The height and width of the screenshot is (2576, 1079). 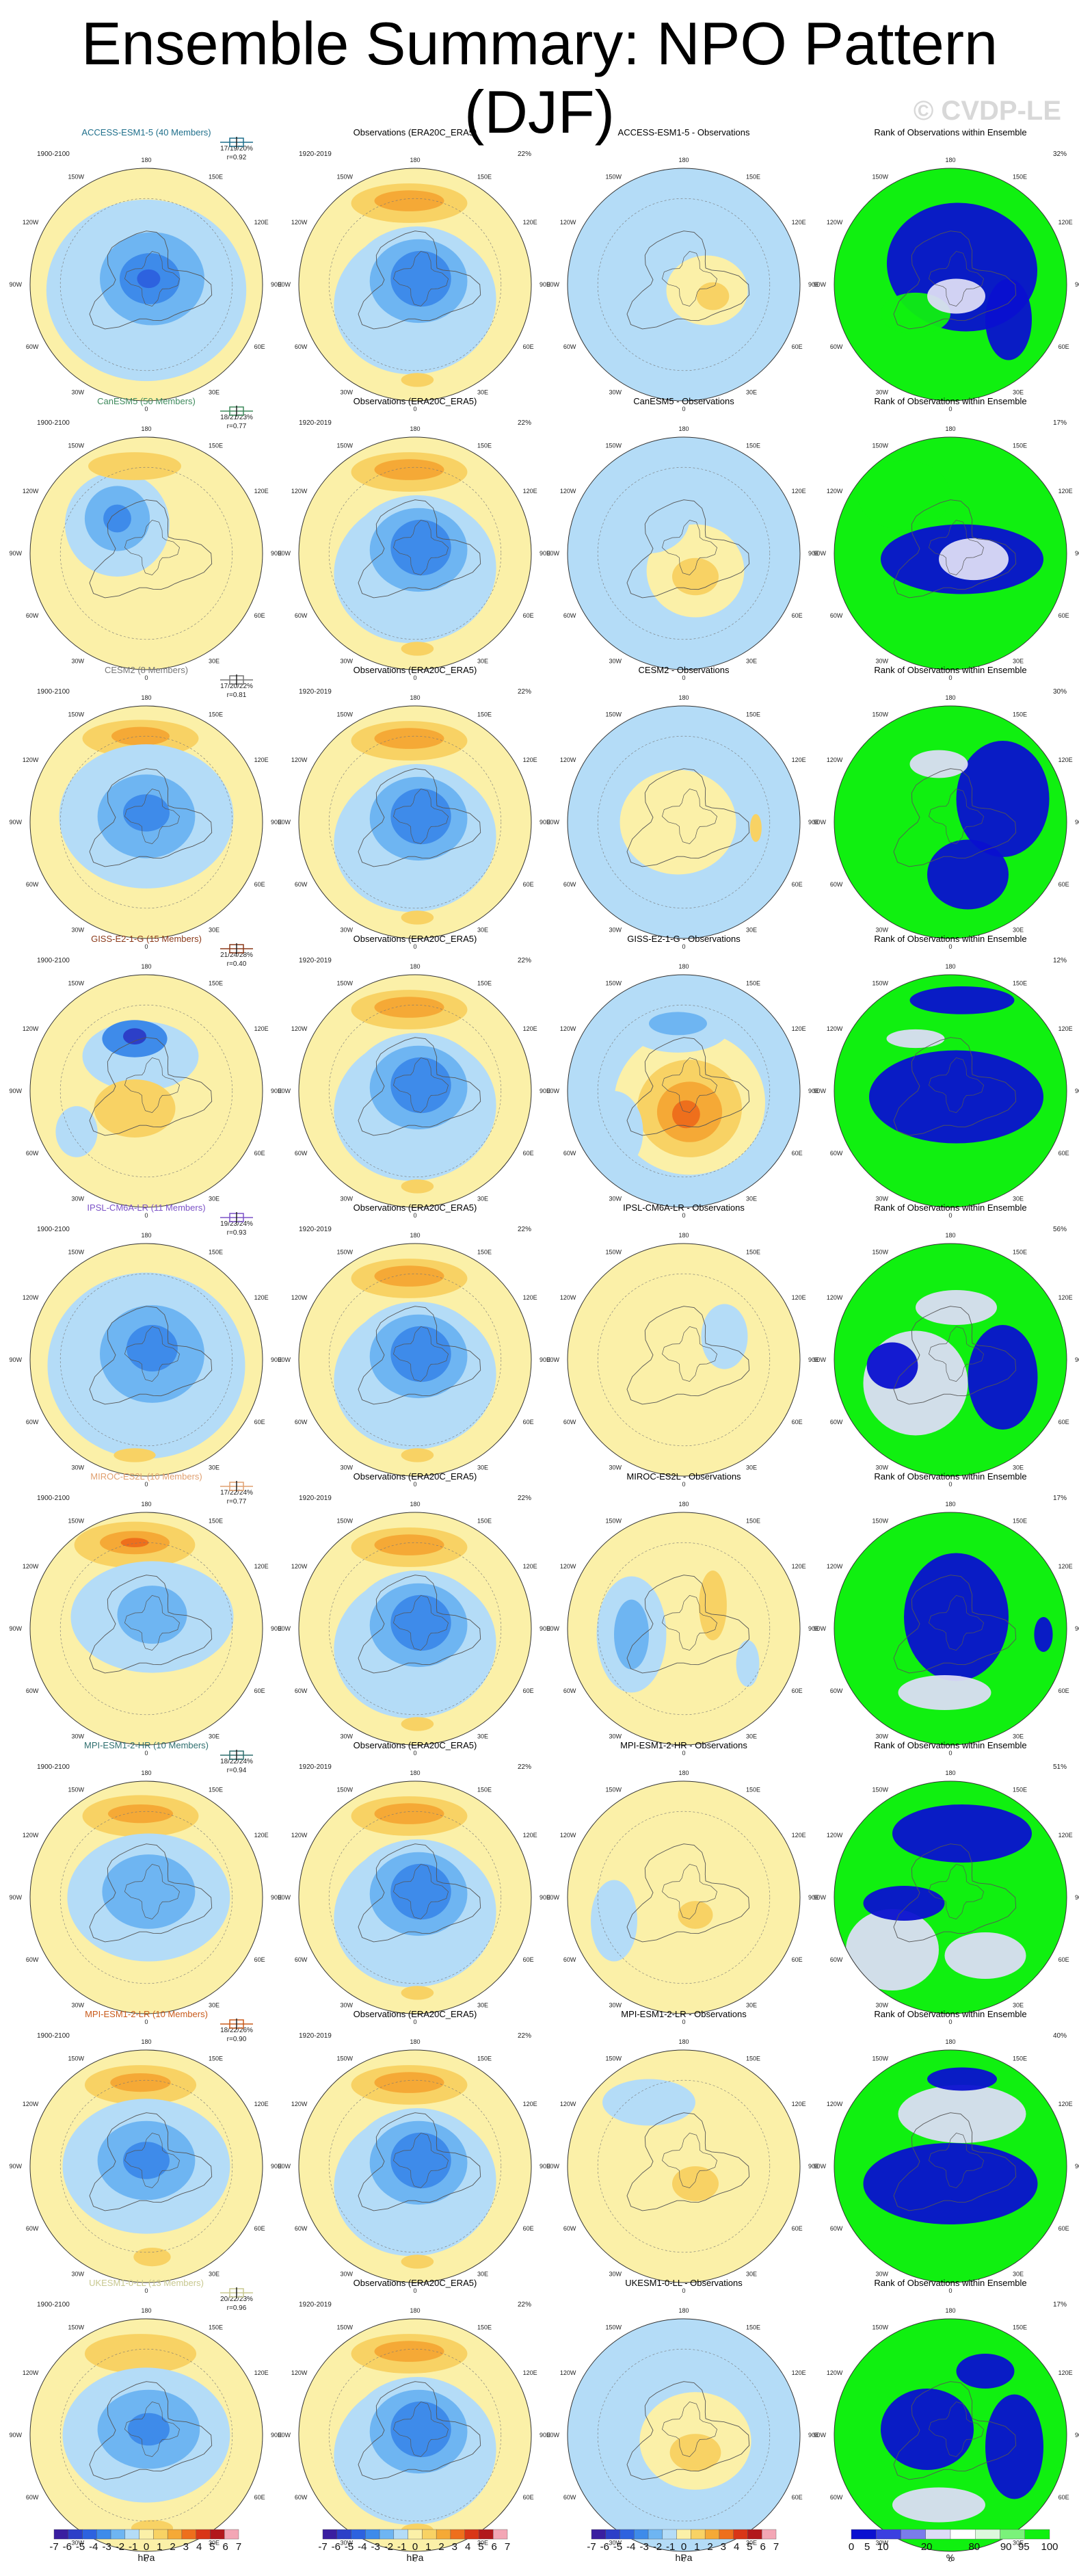 What do you see at coordinates (684, 2435) in the screenshot?
I see `diff-map-9-field` at bounding box center [684, 2435].